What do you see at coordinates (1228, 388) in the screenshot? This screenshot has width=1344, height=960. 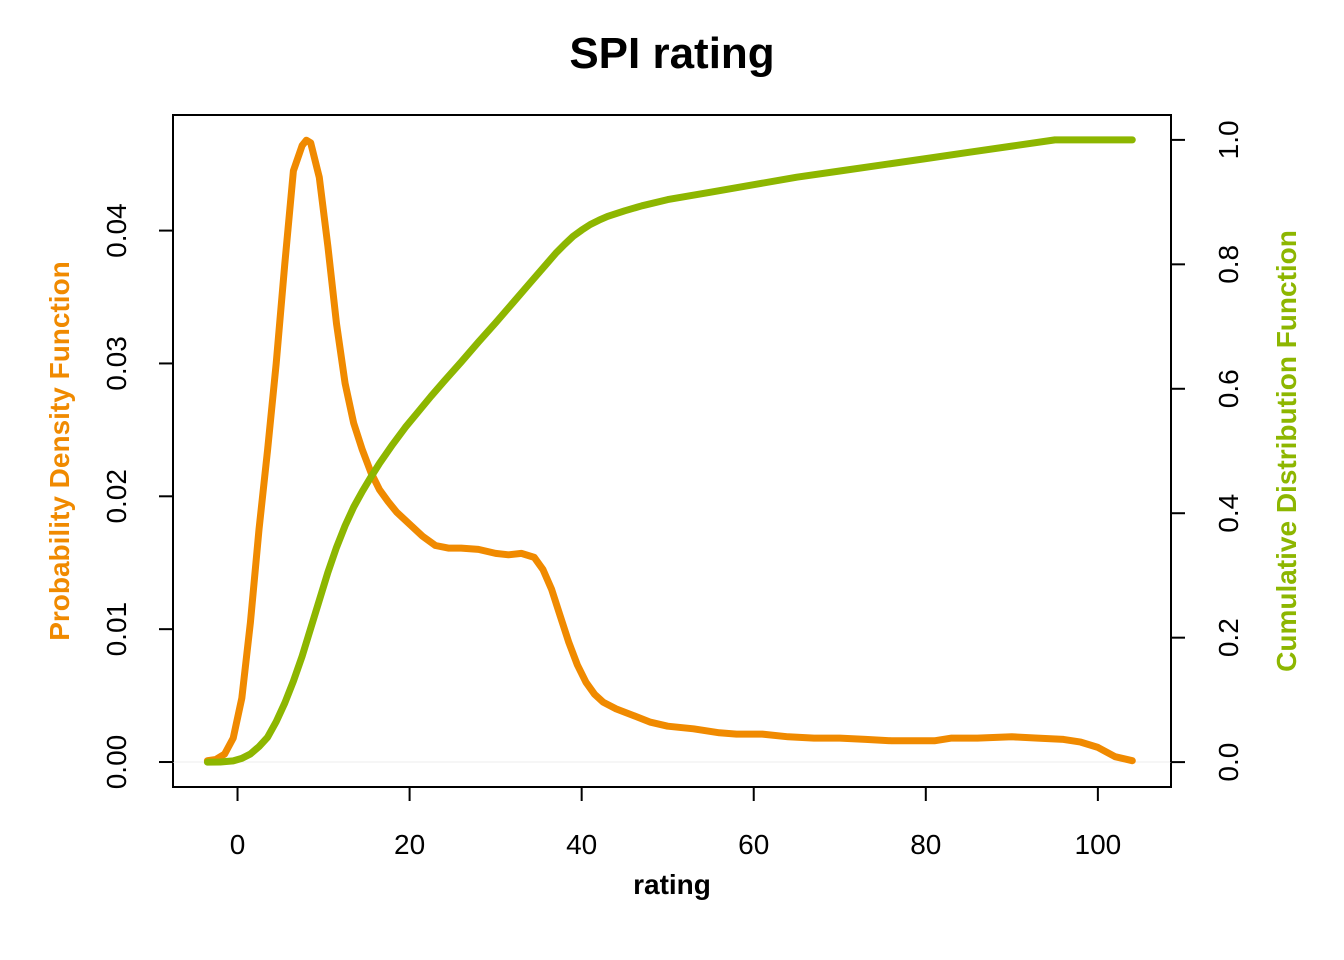 I see `y-right-tick-label: 0.6` at bounding box center [1228, 388].